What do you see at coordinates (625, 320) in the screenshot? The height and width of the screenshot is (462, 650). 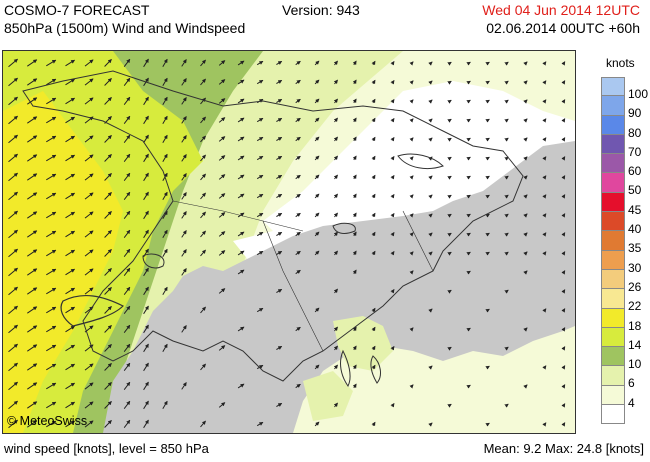 I see `legend-entry: 18` at bounding box center [625, 320].